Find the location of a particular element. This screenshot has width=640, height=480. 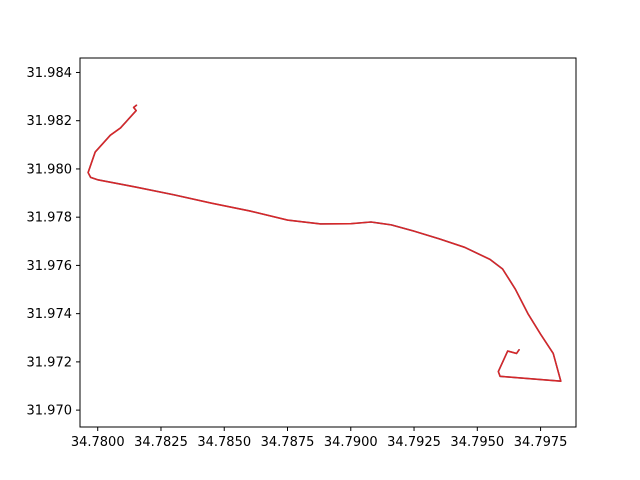

y-tick-label: 31.978 is located at coordinates (50, 218).